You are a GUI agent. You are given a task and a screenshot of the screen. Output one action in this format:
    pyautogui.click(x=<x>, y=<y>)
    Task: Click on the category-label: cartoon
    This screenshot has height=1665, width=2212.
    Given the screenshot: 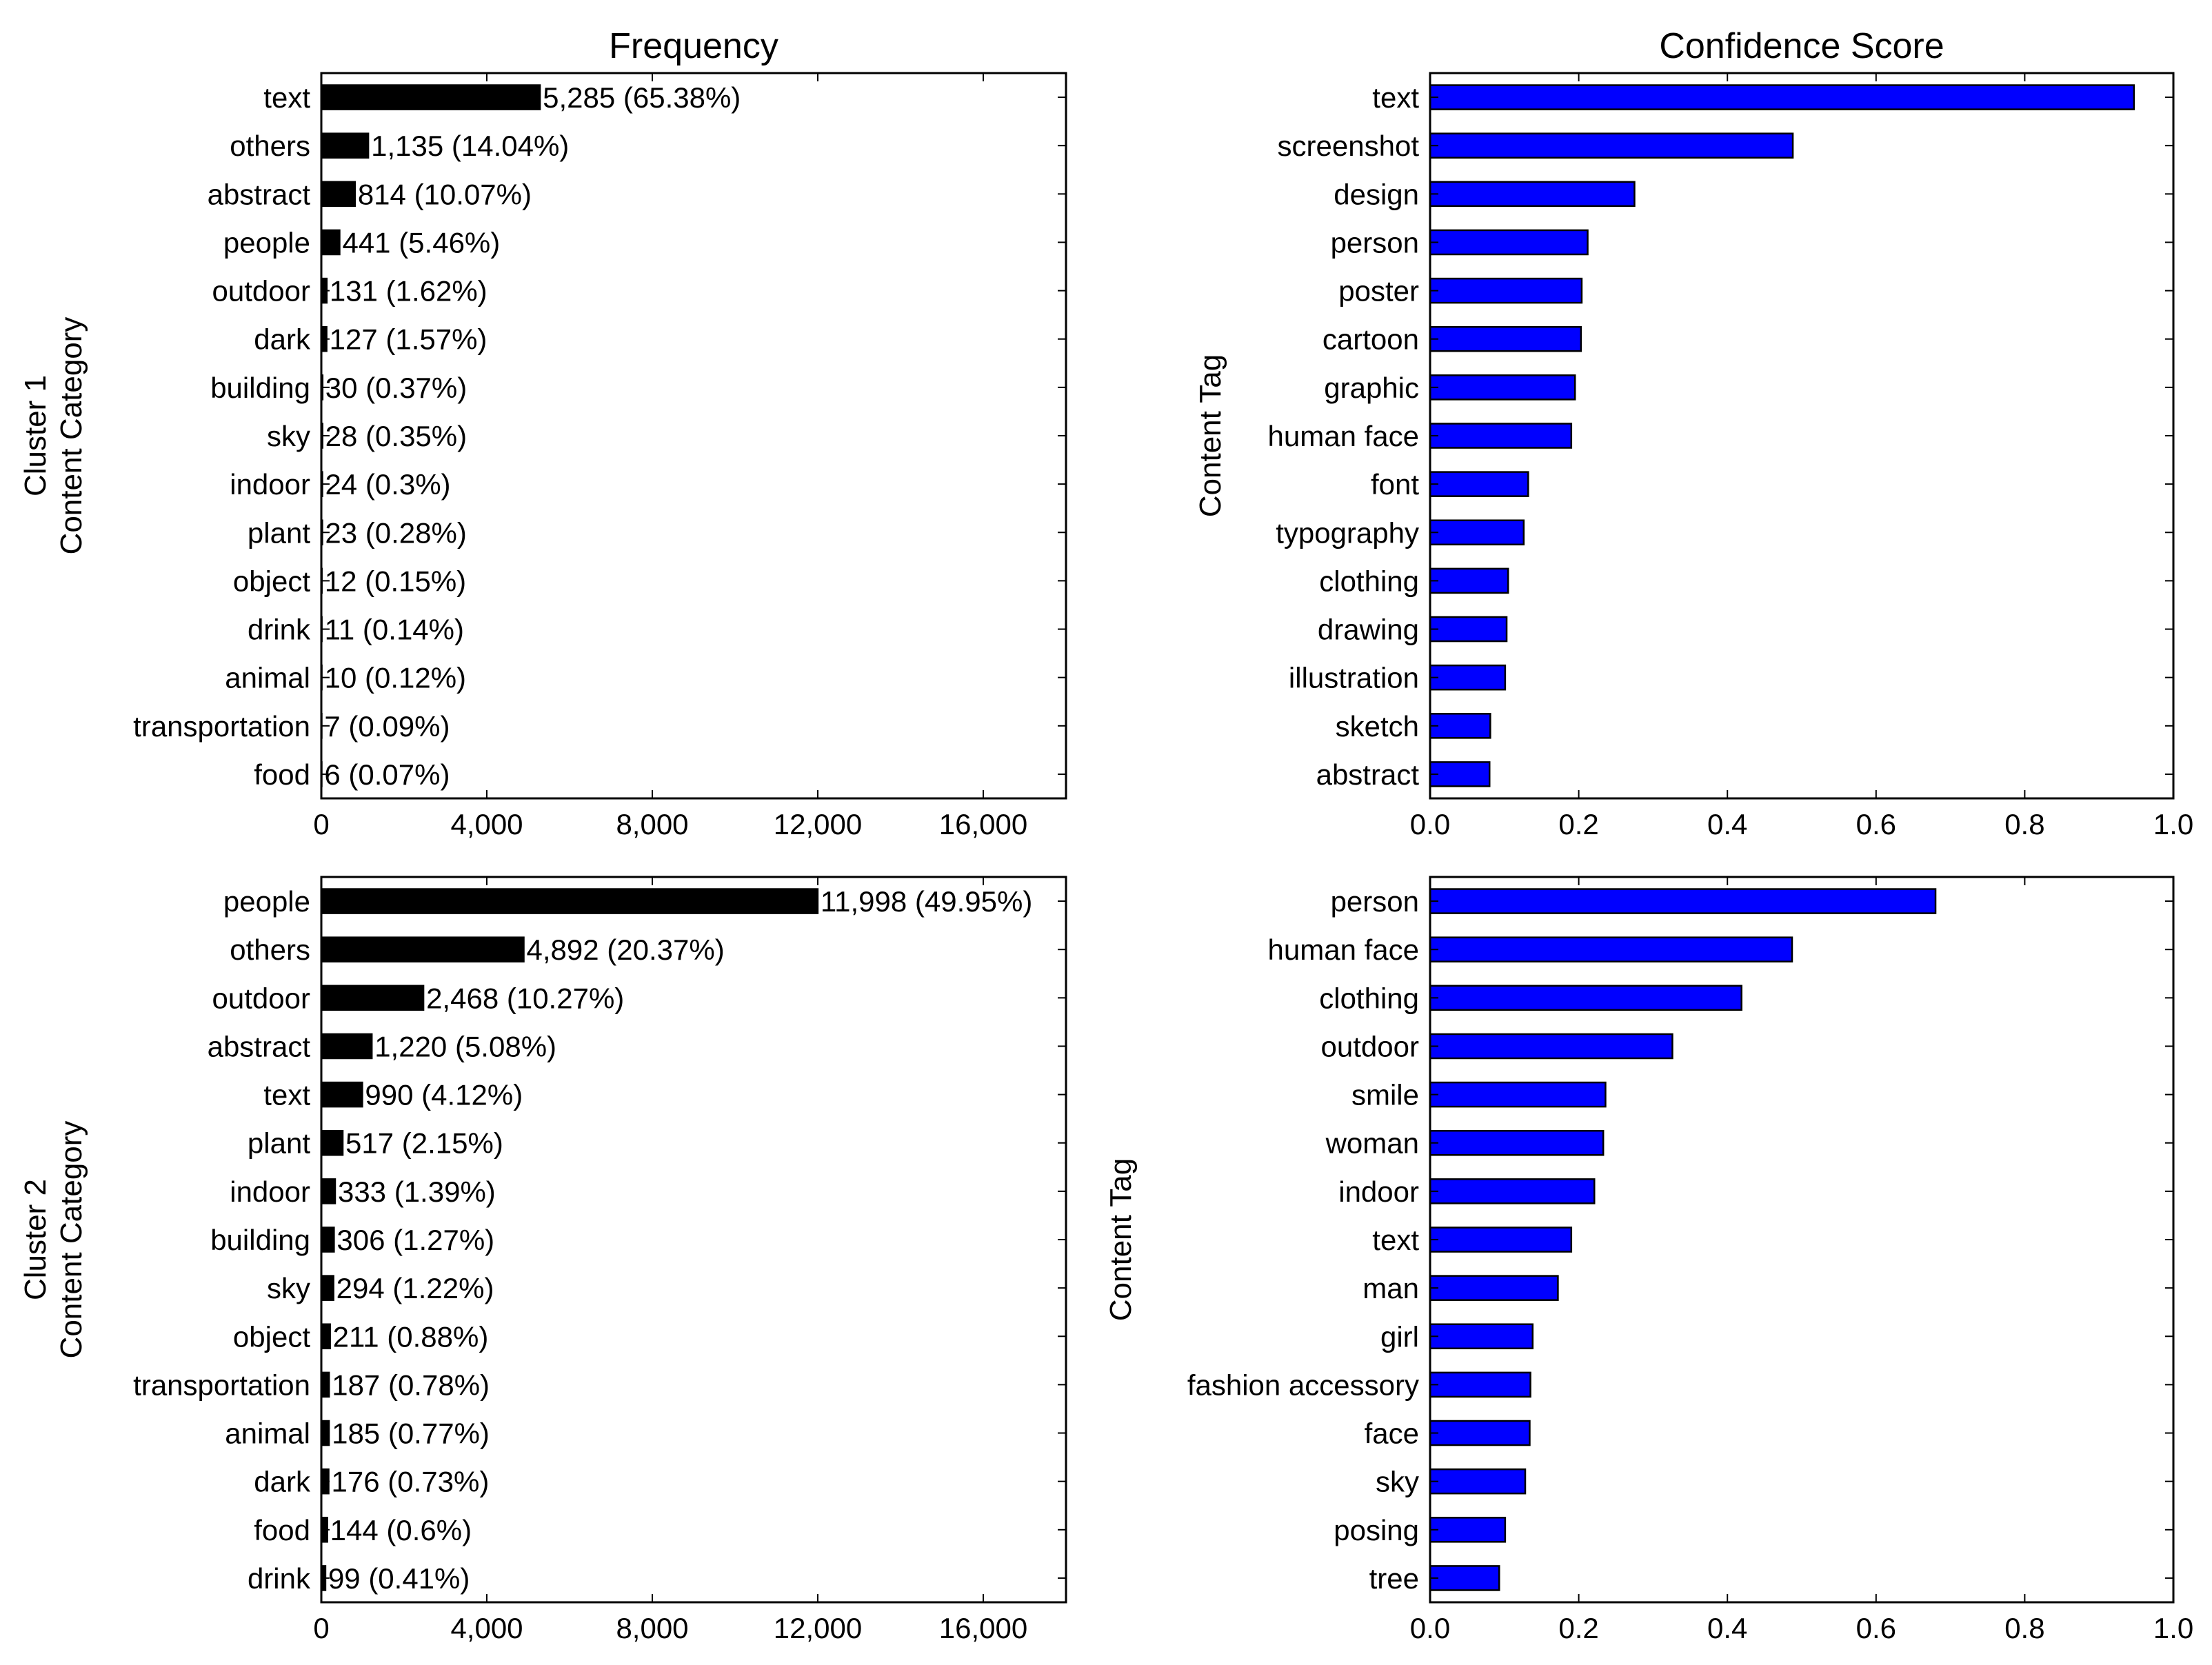 What is the action you would take?
    pyautogui.click(x=1371, y=339)
    